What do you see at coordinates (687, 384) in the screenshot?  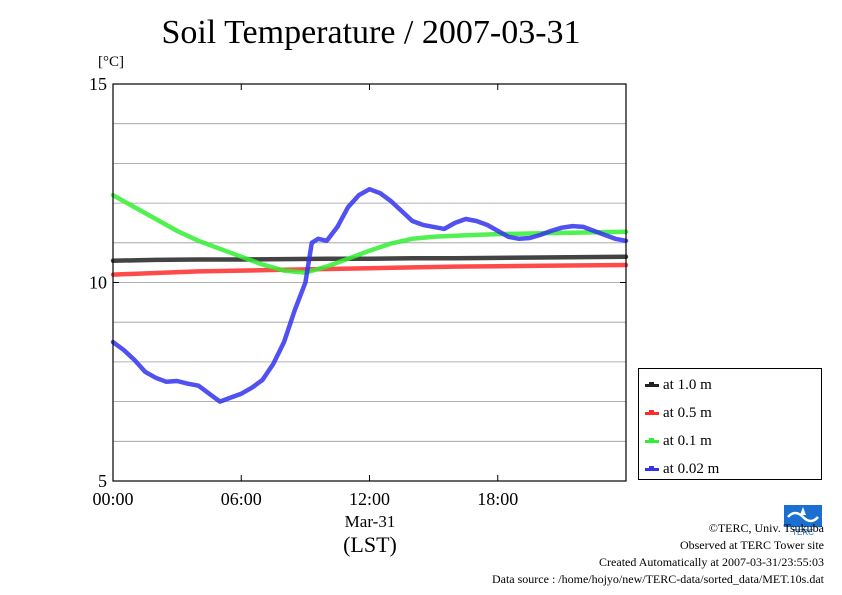 I see `legend-label: at 1.0 m` at bounding box center [687, 384].